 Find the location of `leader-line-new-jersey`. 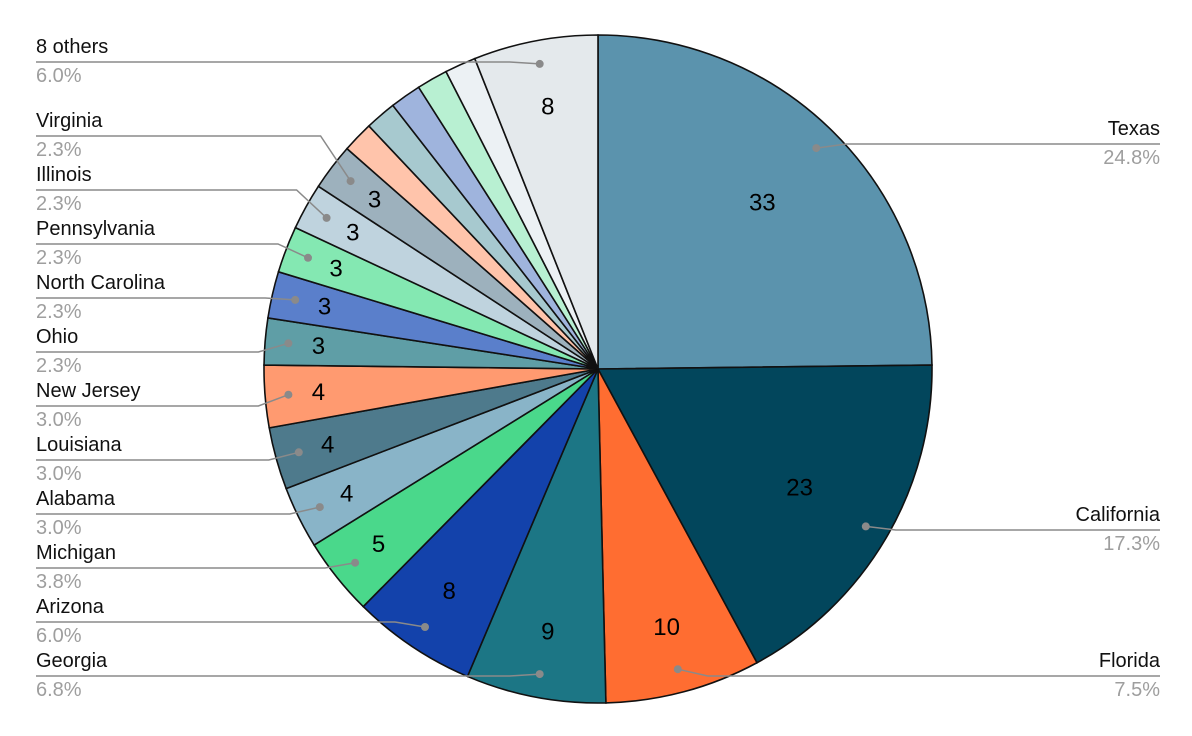

leader-line-new-jersey is located at coordinates (162, 400).